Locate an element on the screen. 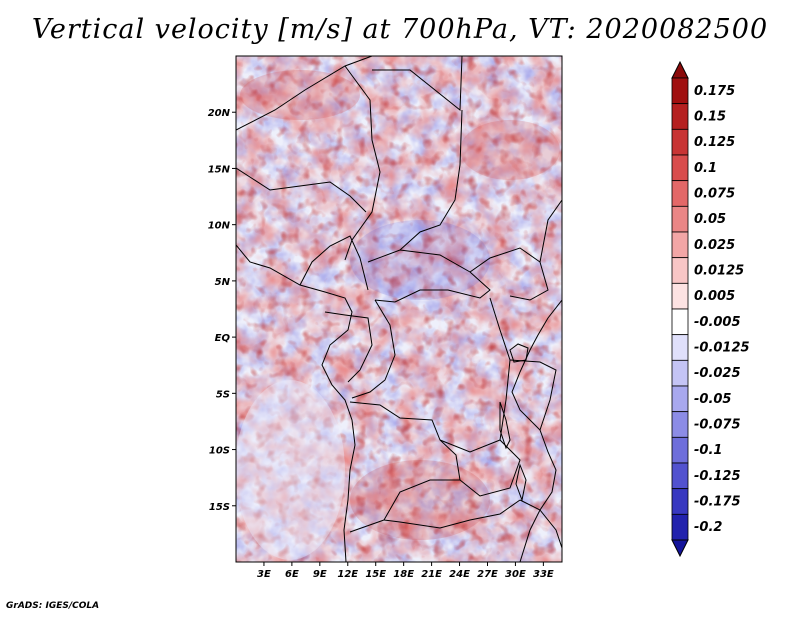 The height and width of the screenshot is (618, 800). lon-tick-label: 12E is located at coordinates (347, 574).